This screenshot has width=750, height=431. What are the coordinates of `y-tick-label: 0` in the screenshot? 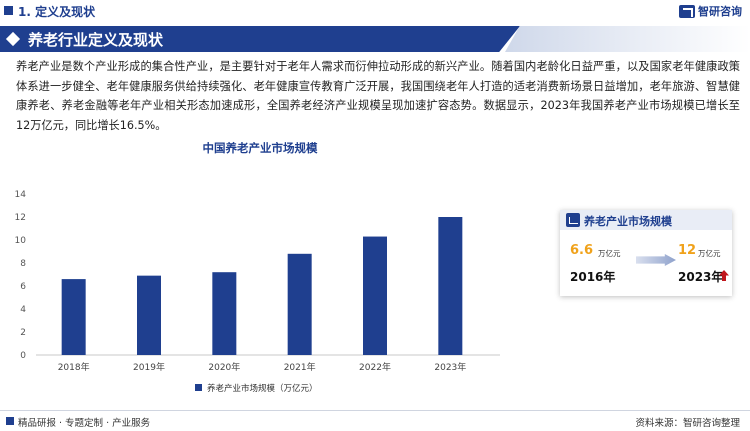 It's located at (23, 356).